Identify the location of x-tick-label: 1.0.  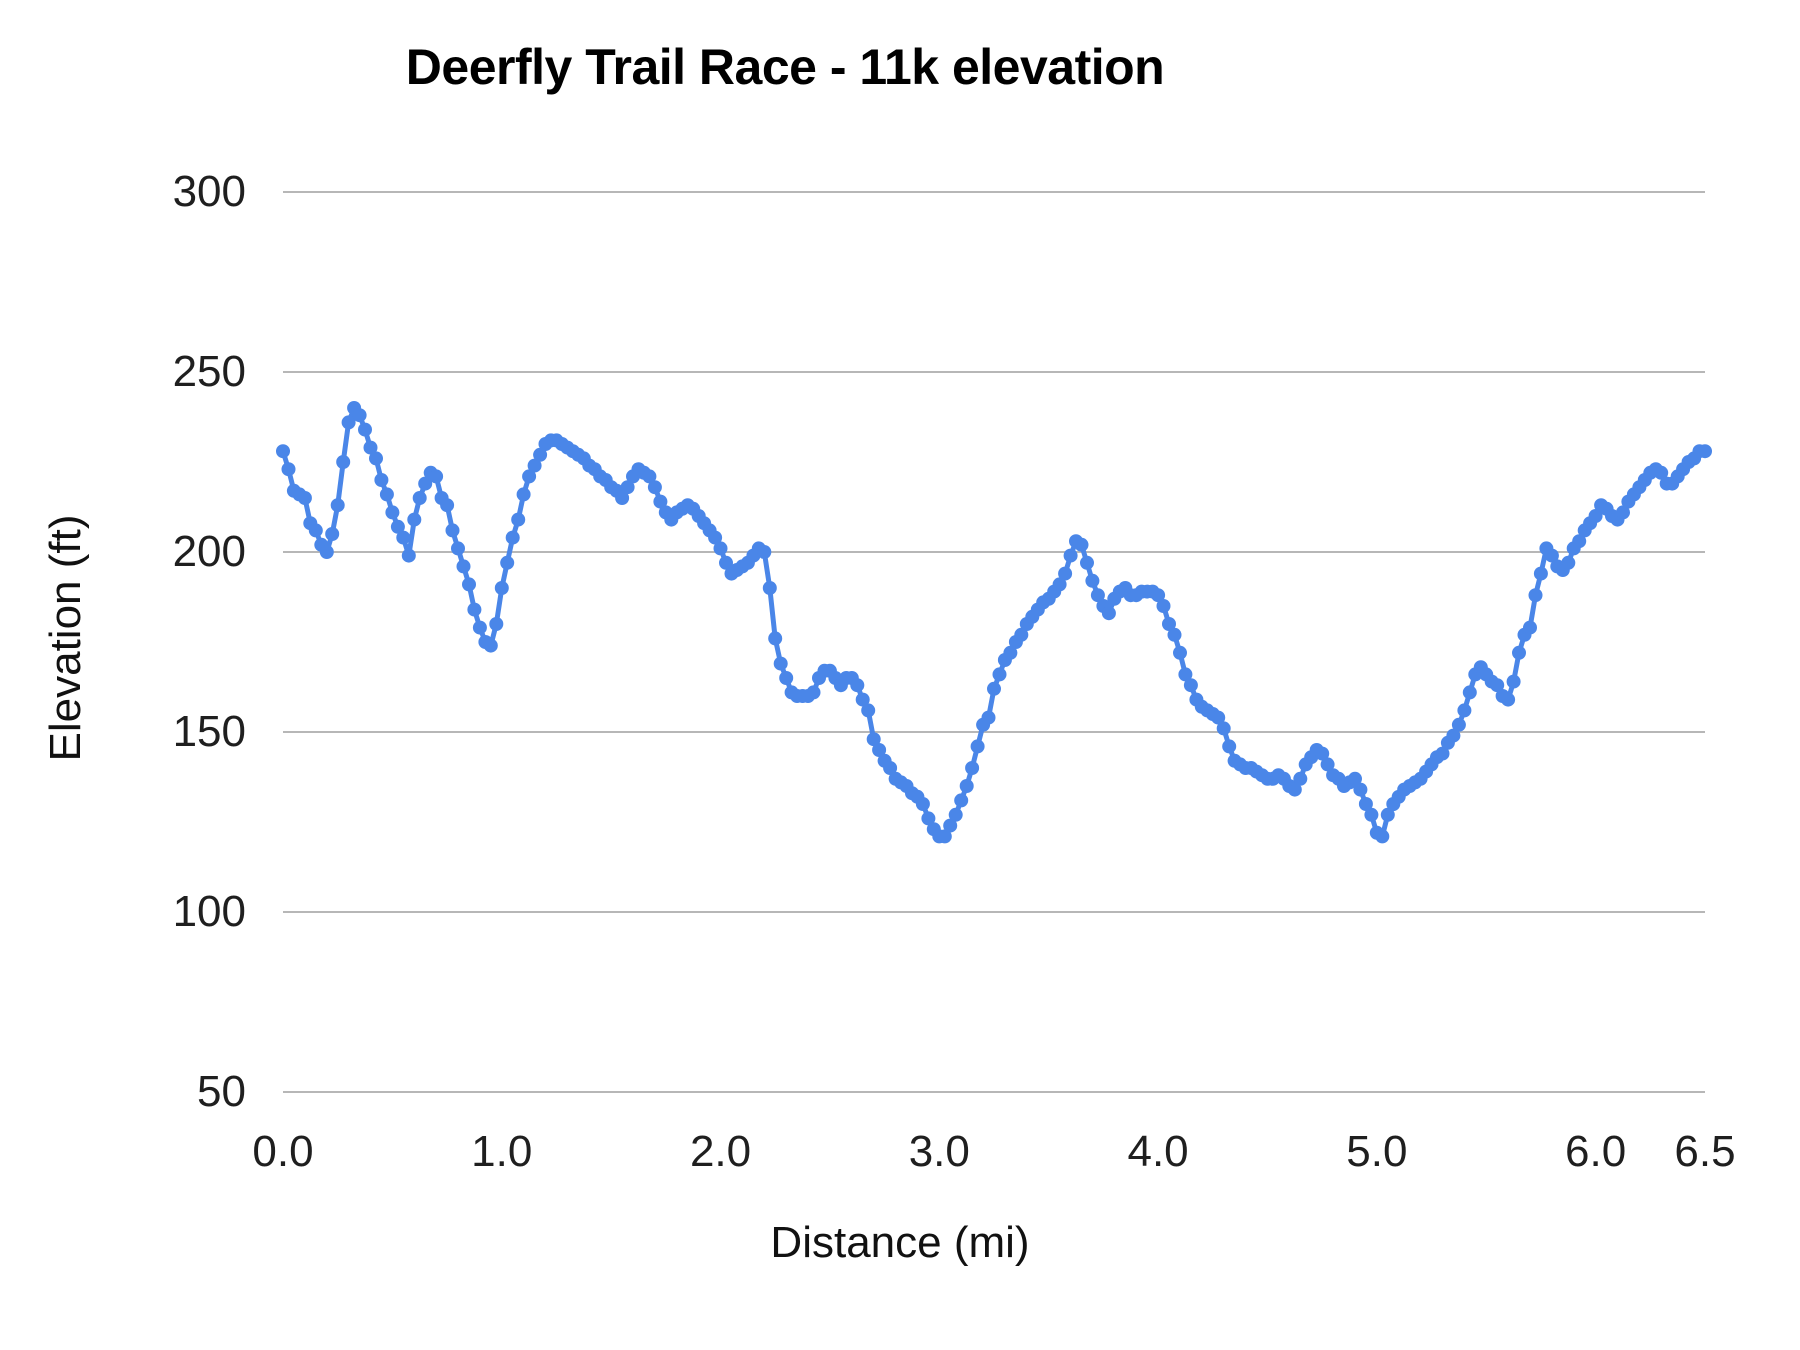
(502, 1151).